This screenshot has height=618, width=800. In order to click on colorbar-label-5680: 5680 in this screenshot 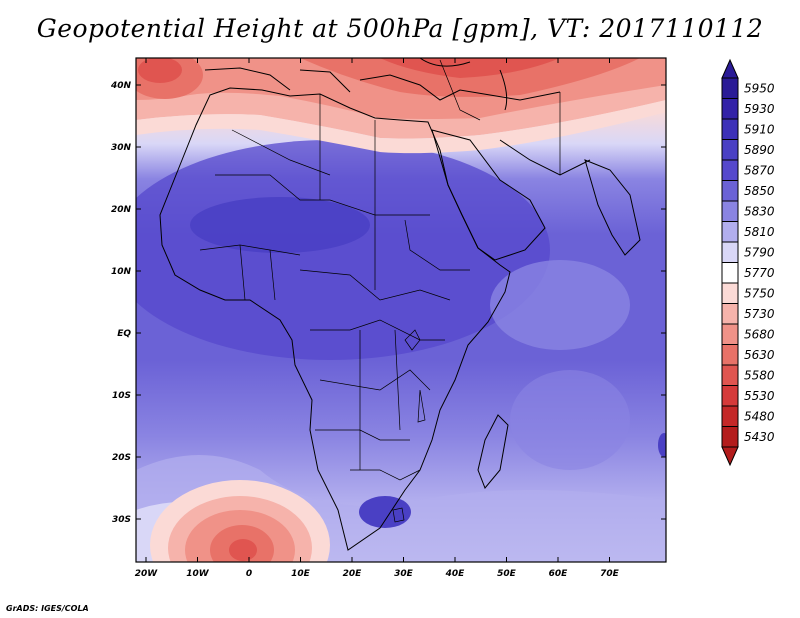, I will do `click(759, 334)`.